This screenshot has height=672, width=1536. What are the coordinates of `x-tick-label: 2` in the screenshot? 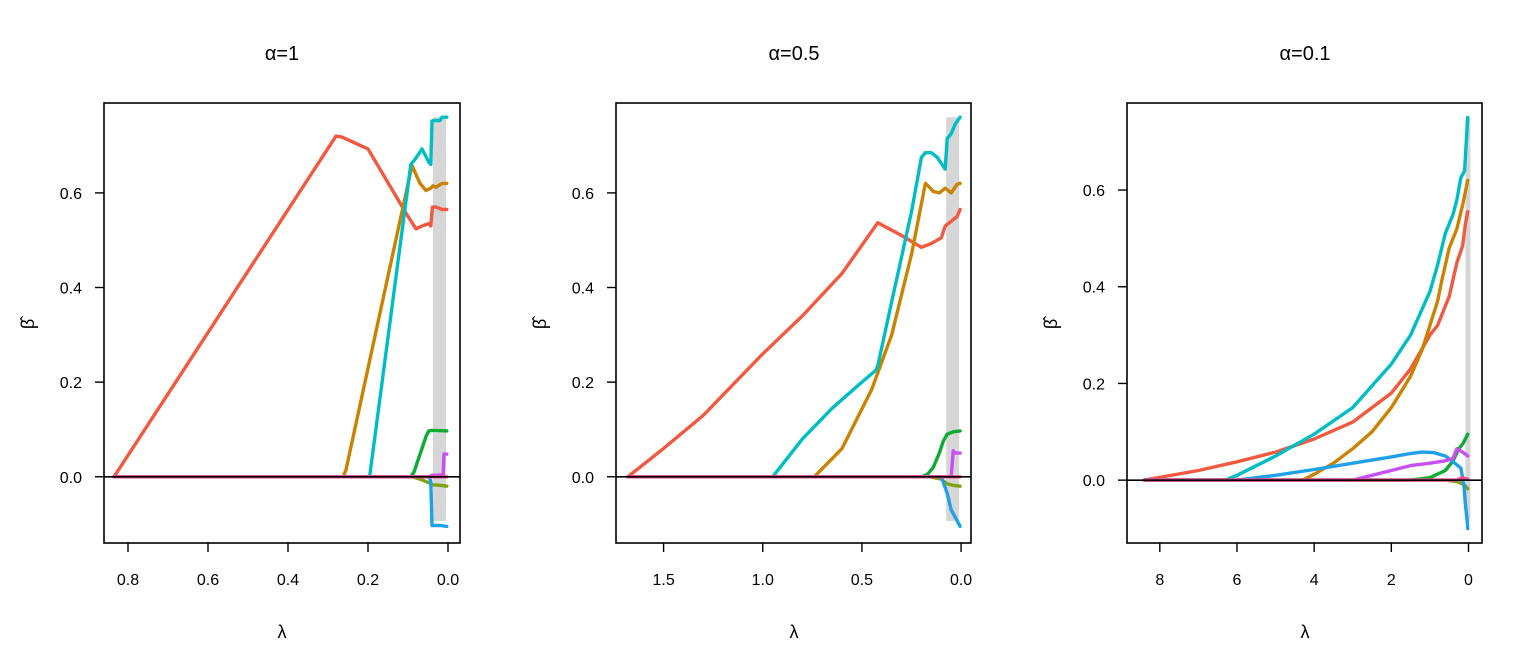 It's located at (1391, 580).